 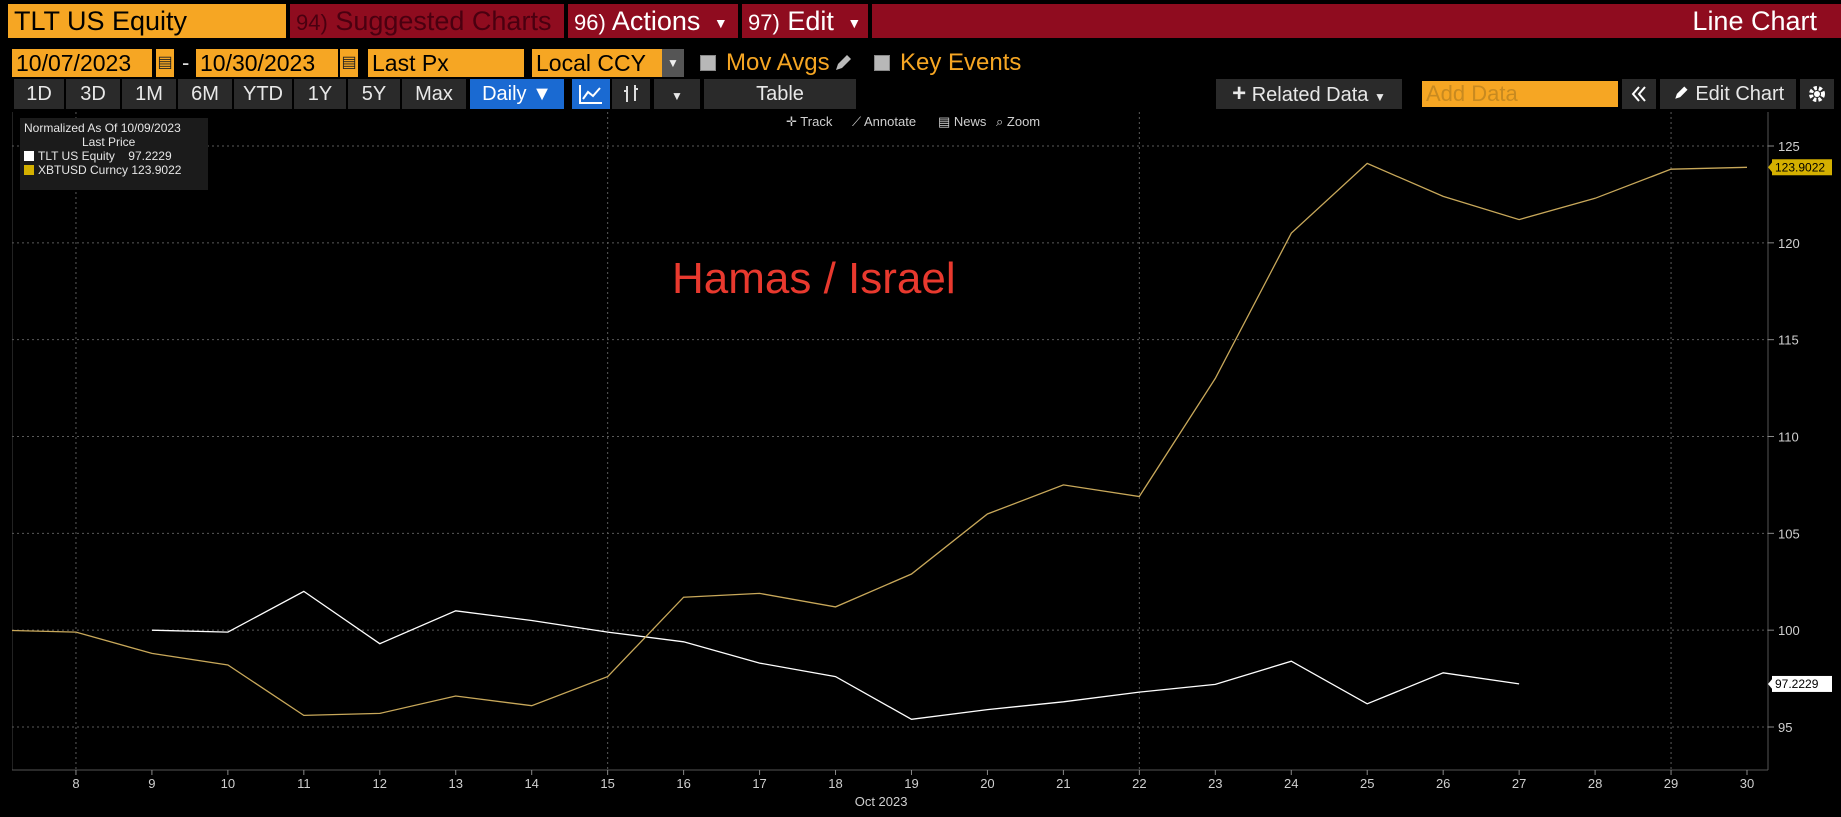 What do you see at coordinates (374, 94) in the screenshot?
I see `range-5y-button: 5Y` at bounding box center [374, 94].